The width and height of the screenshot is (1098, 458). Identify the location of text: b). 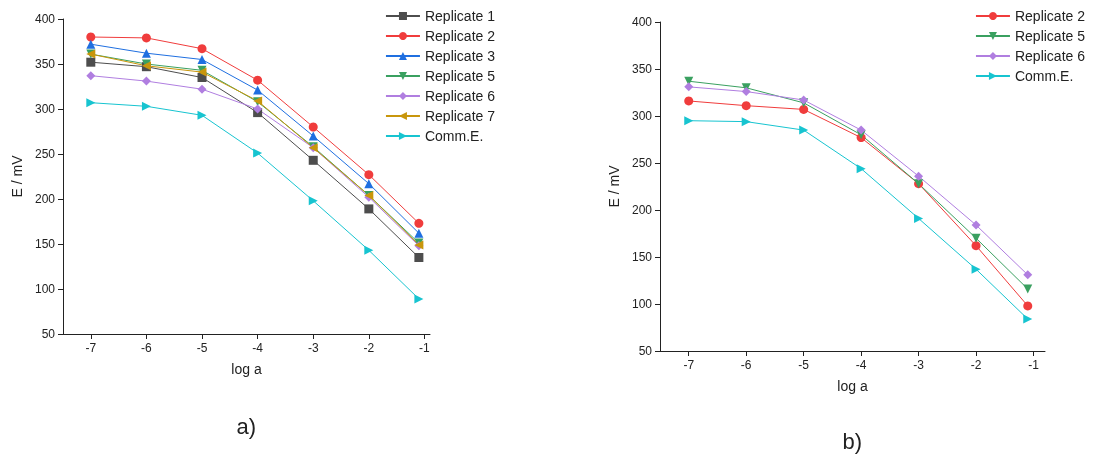
(852, 441).